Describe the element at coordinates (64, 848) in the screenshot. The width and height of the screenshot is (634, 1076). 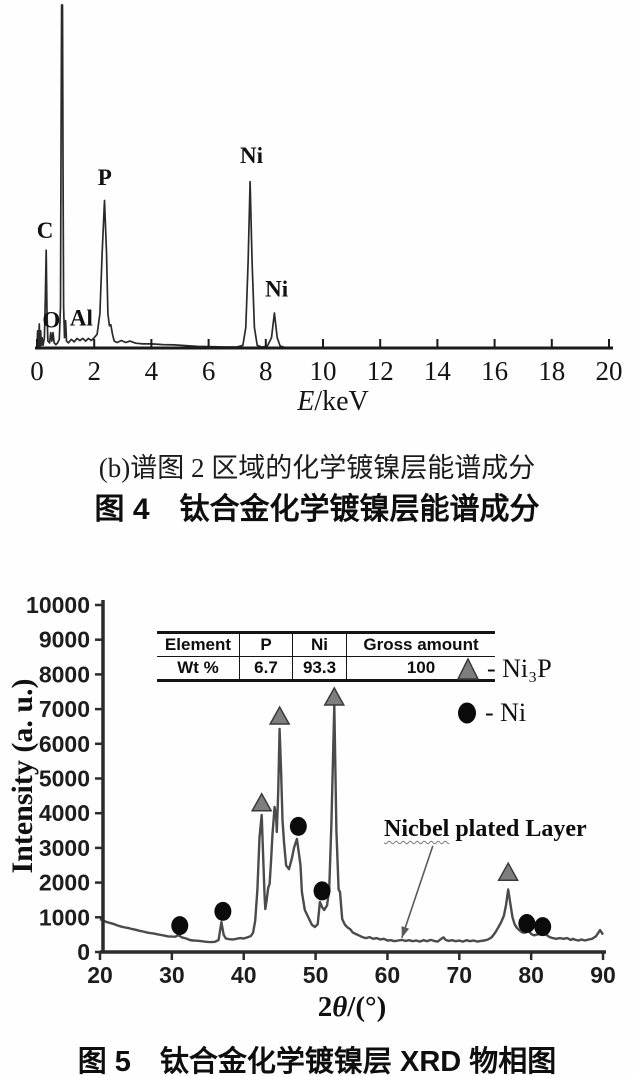
I see `xrd-y-tick-label: 3000` at that location.